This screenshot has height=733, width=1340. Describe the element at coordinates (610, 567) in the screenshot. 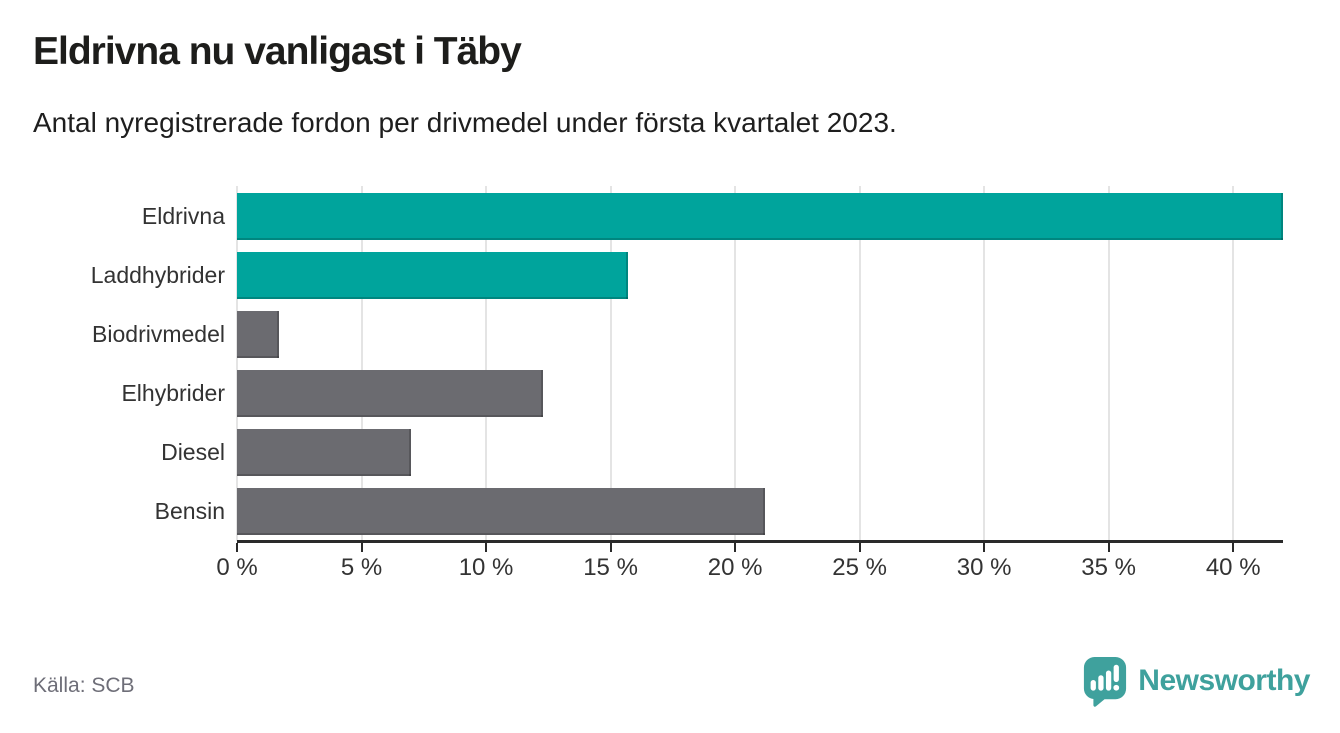

I see `tick-label-15: 15 %` at that location.